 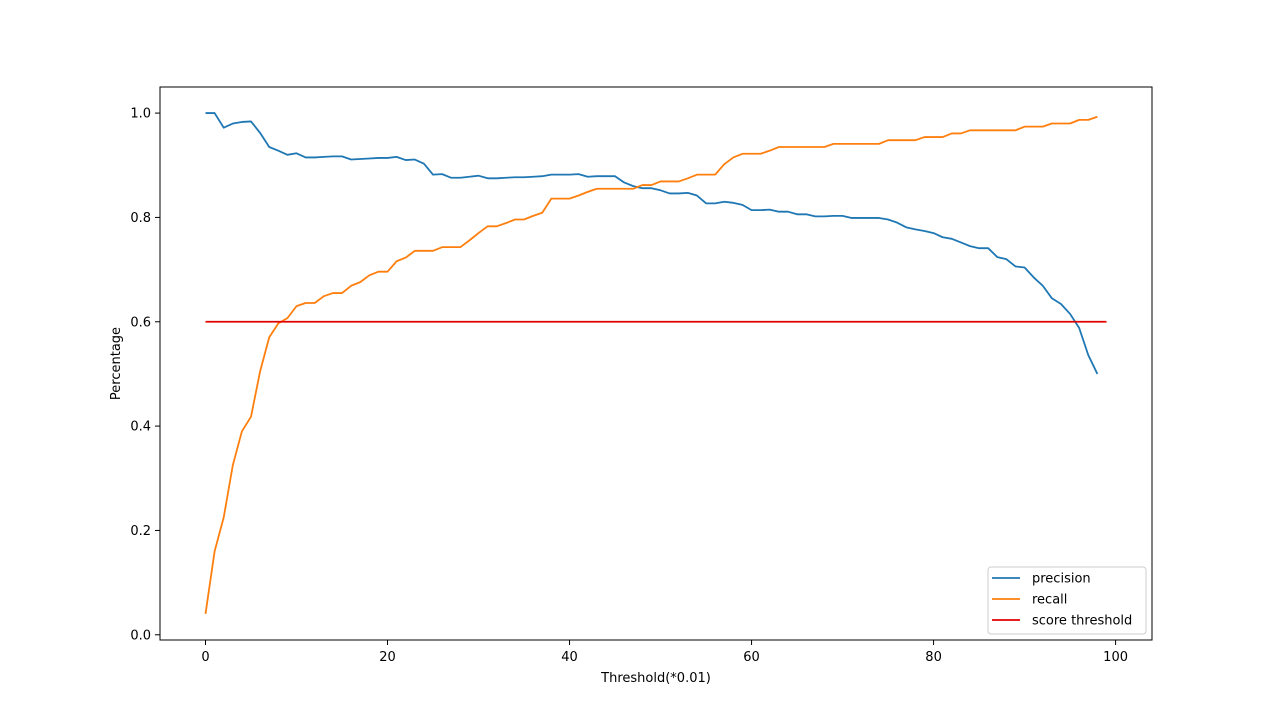 I want to click on x-axis-label: Threshold(*0.01), so click(x=655, y=678).